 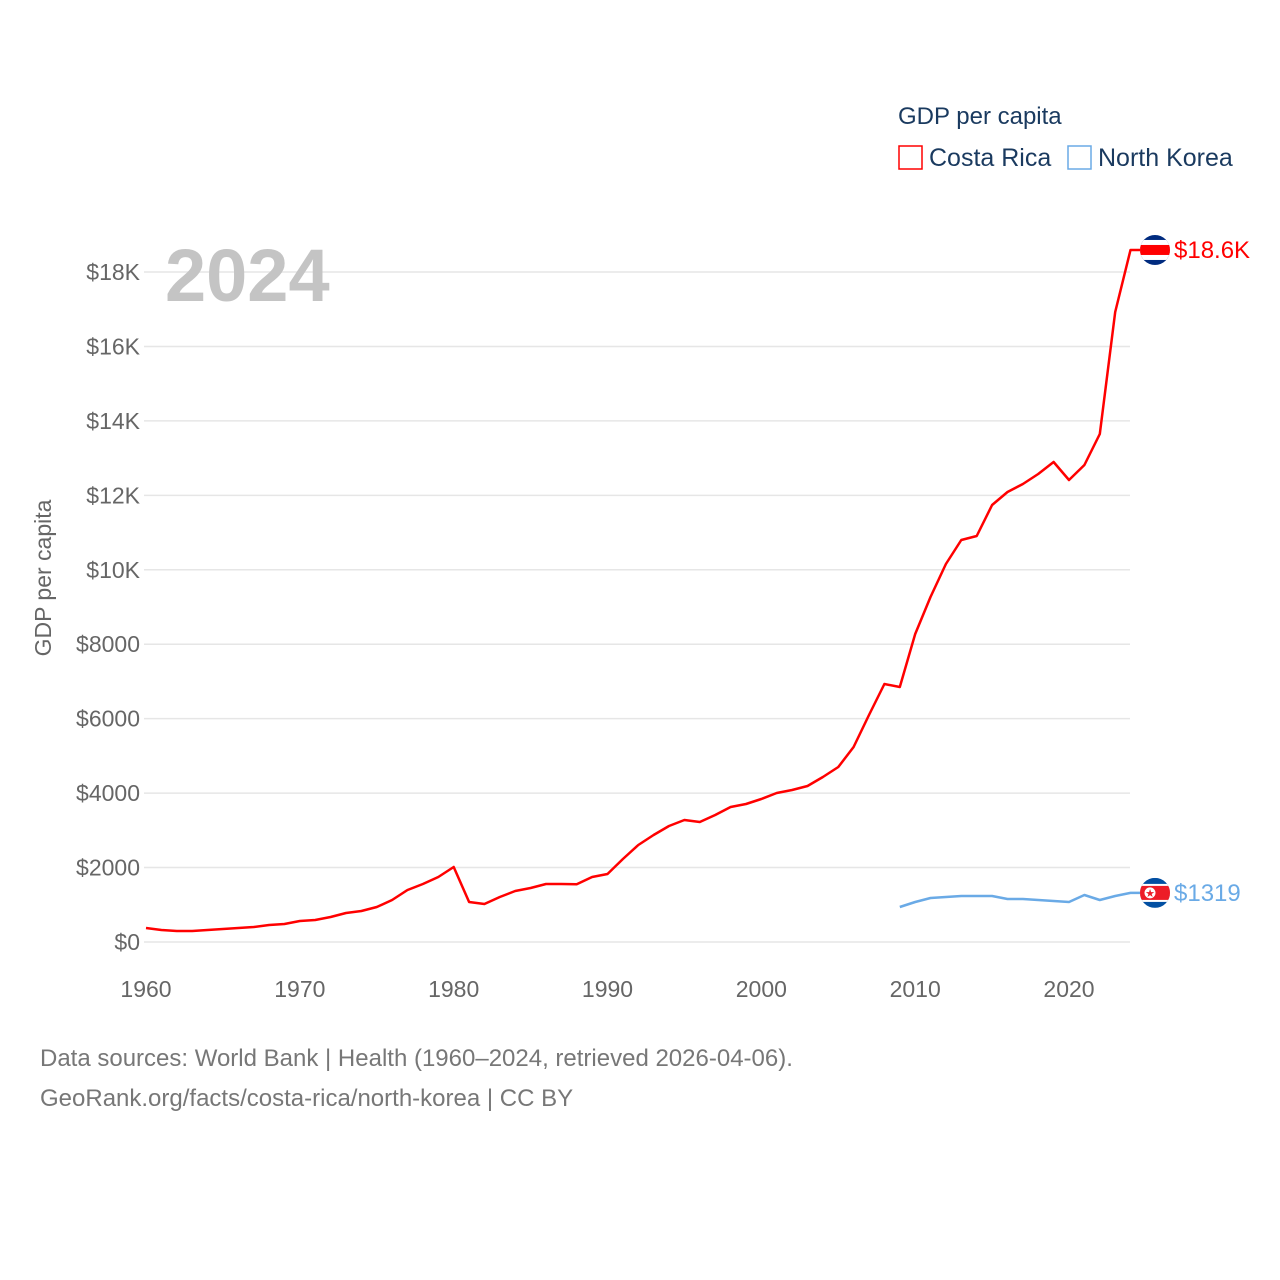 I want to click on legend-item-north-korea: North Korea, so click(x=1150, y=158).